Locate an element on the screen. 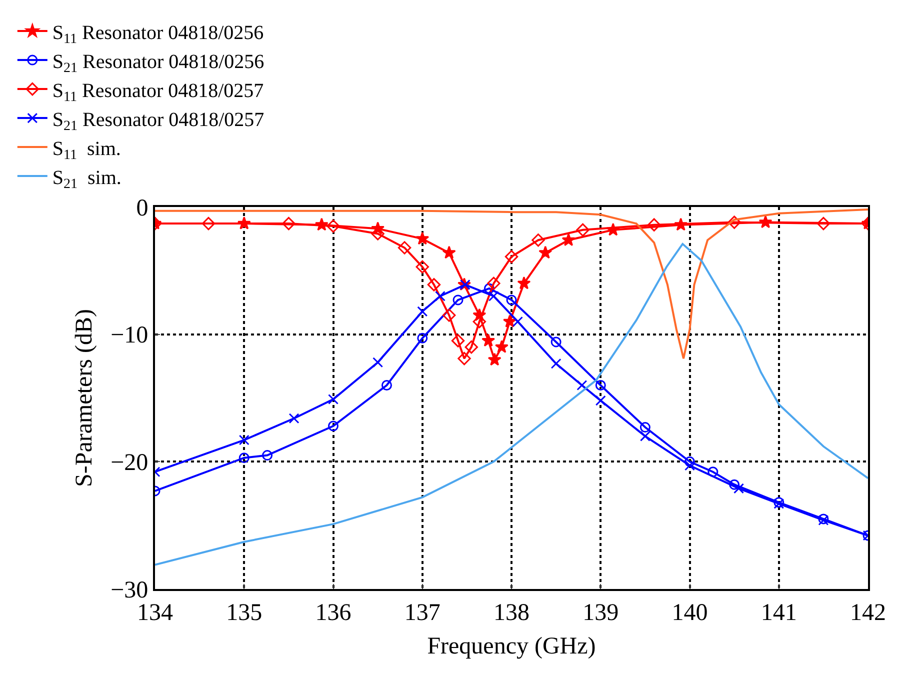  y-tick-label: −20 is located at coordinates (129, 463).